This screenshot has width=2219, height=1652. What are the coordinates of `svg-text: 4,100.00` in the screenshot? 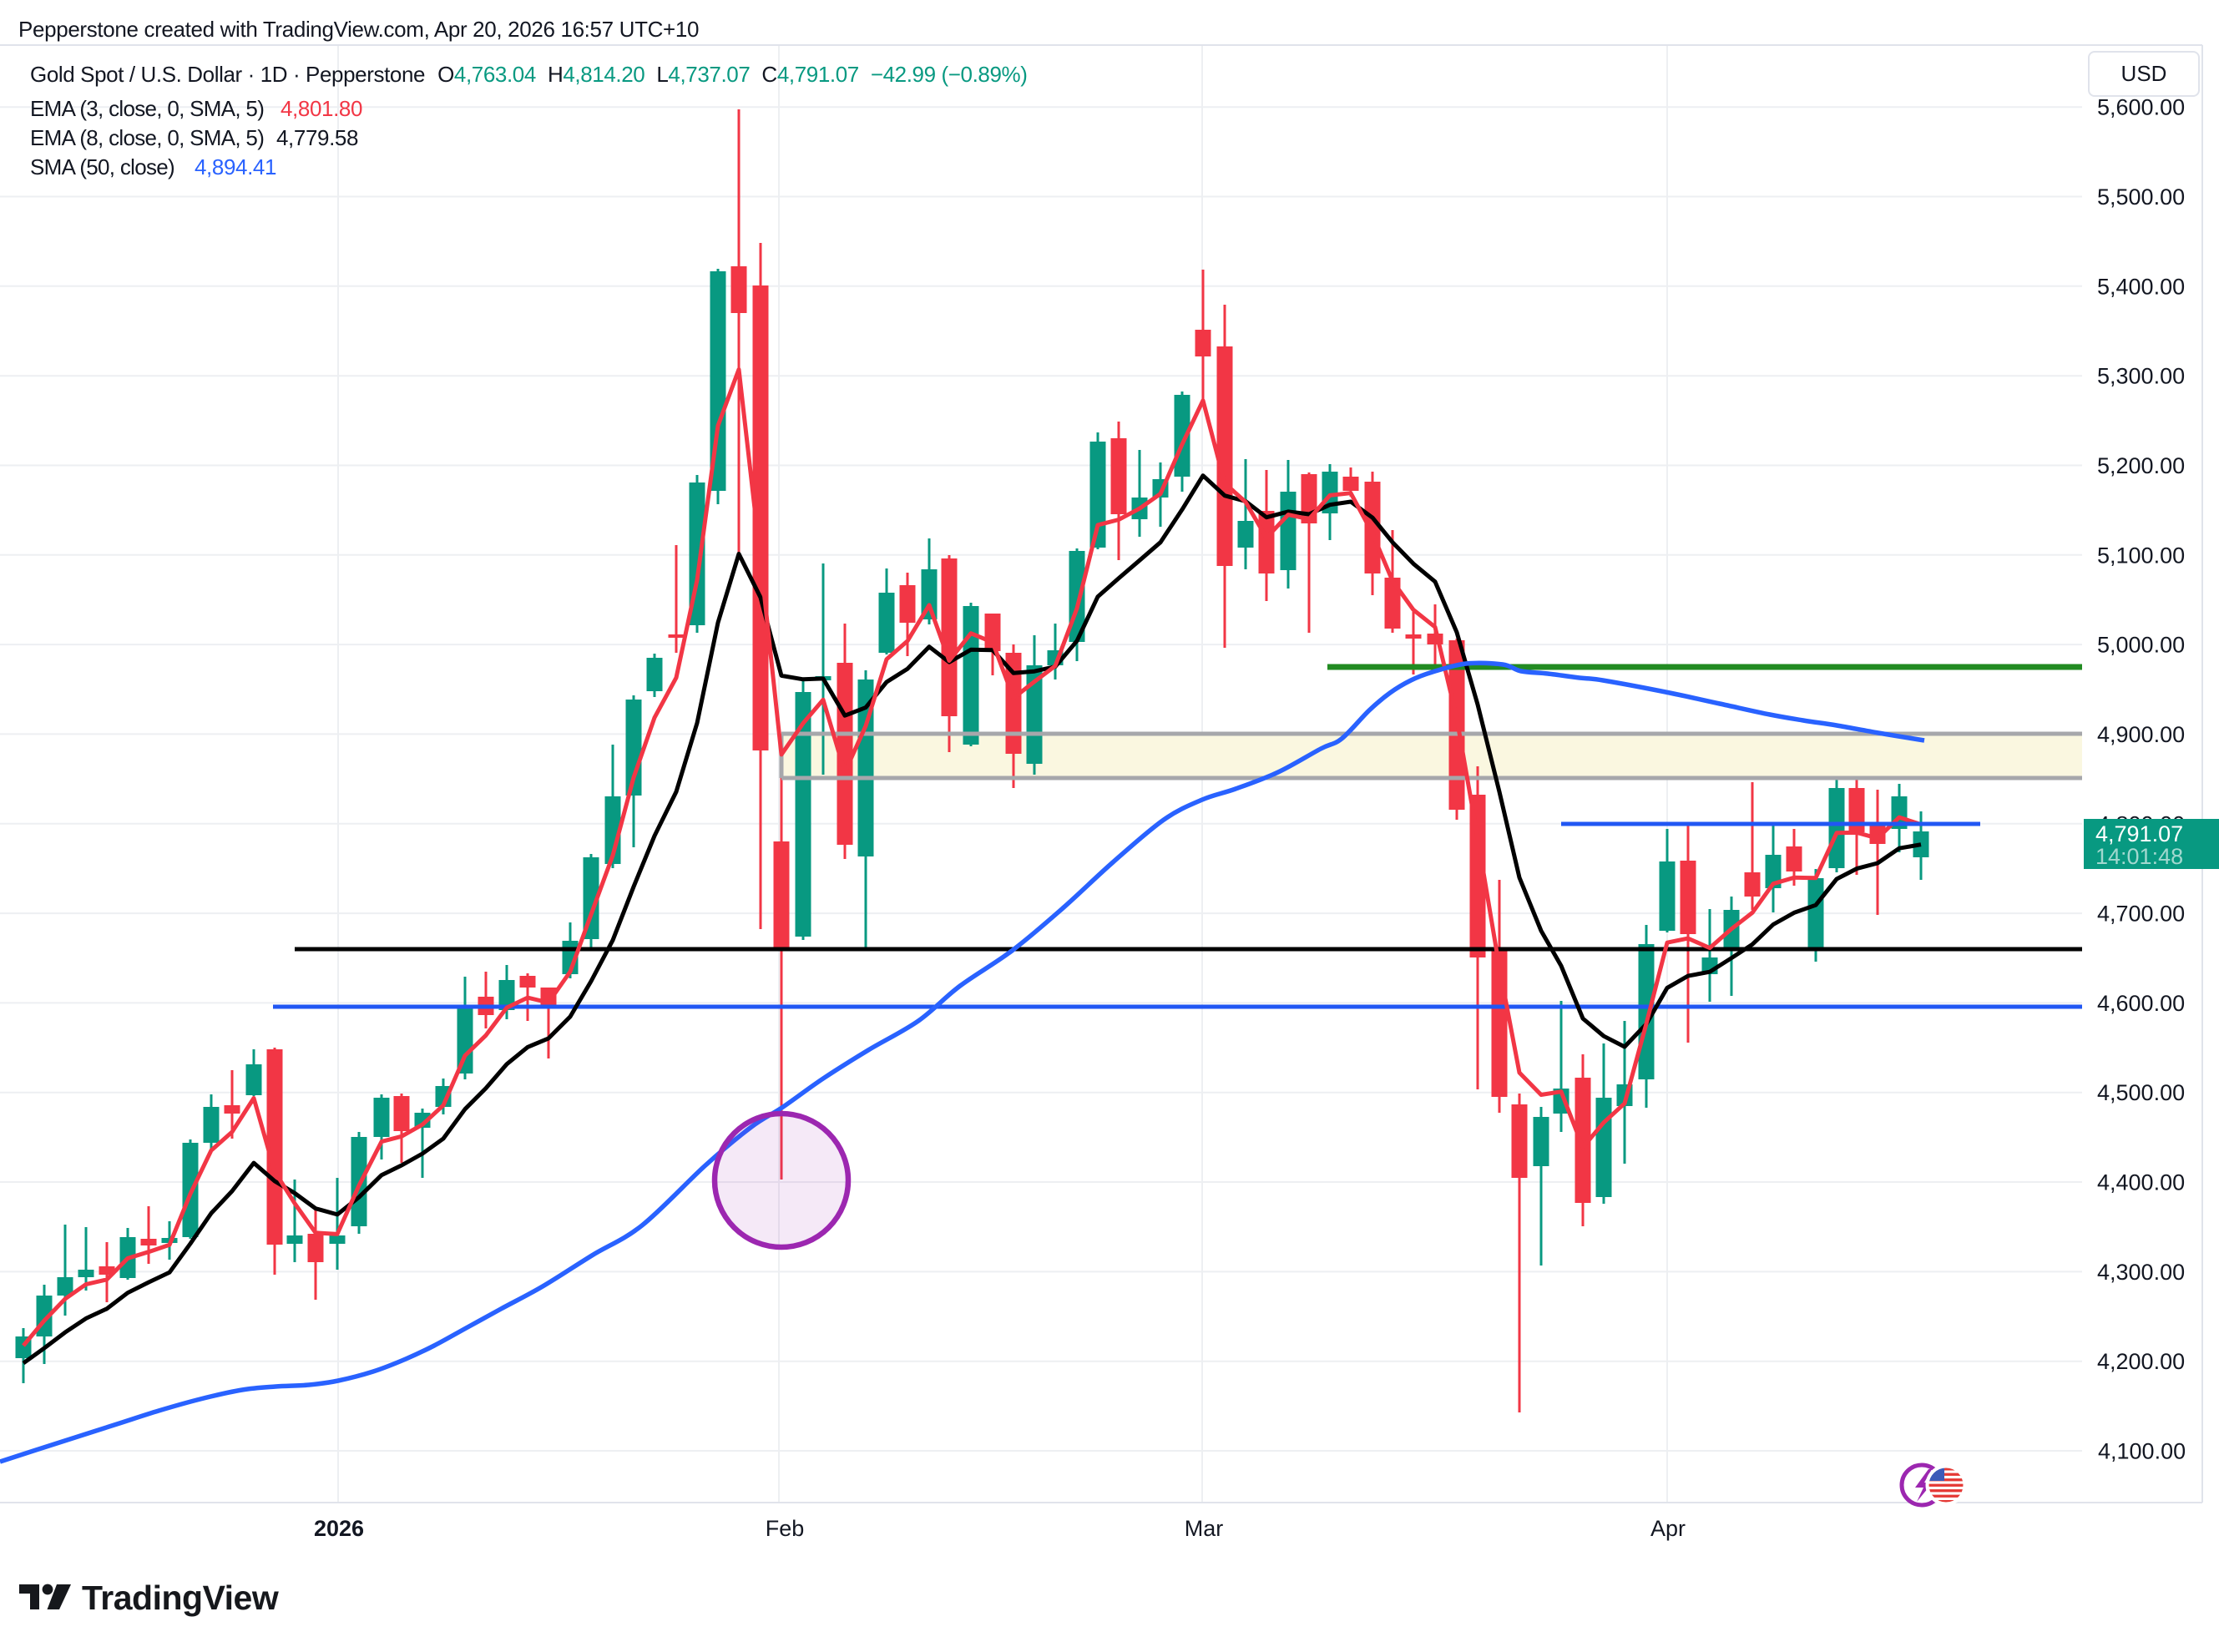 It's located at (2142, 1451).